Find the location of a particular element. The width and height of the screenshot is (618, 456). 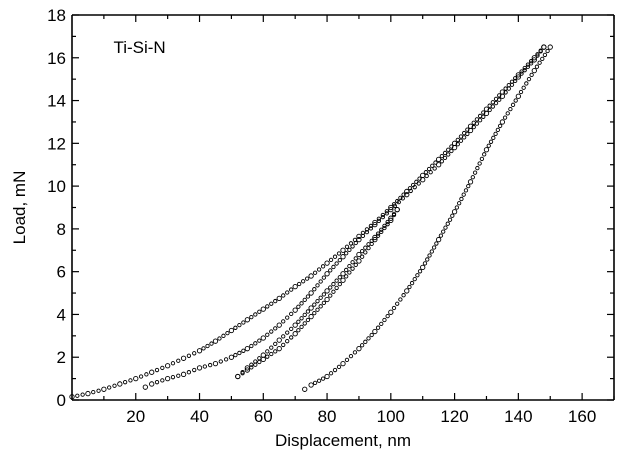

x-tick-label: 40 is located at coordinates (199, 416).